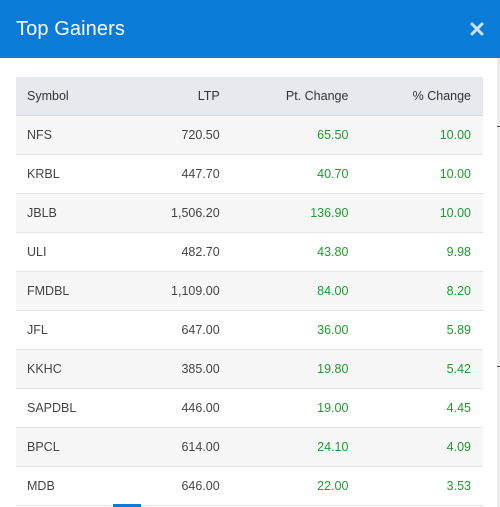 The width and height of the screenshot is (500, 507). What do you see at coordinates (70, 28) in the screenshot?
I see `modal-title: Top Gainers` at bounding box center [70, 28].